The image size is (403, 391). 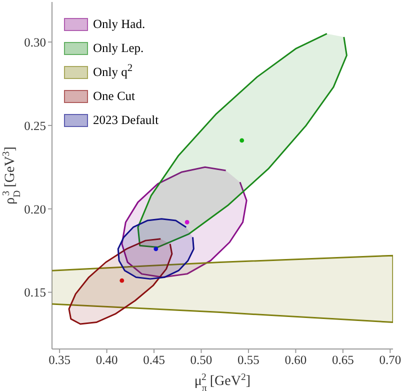 I want to click on y-tick-label: 0.30, so click(x=35, y=42).